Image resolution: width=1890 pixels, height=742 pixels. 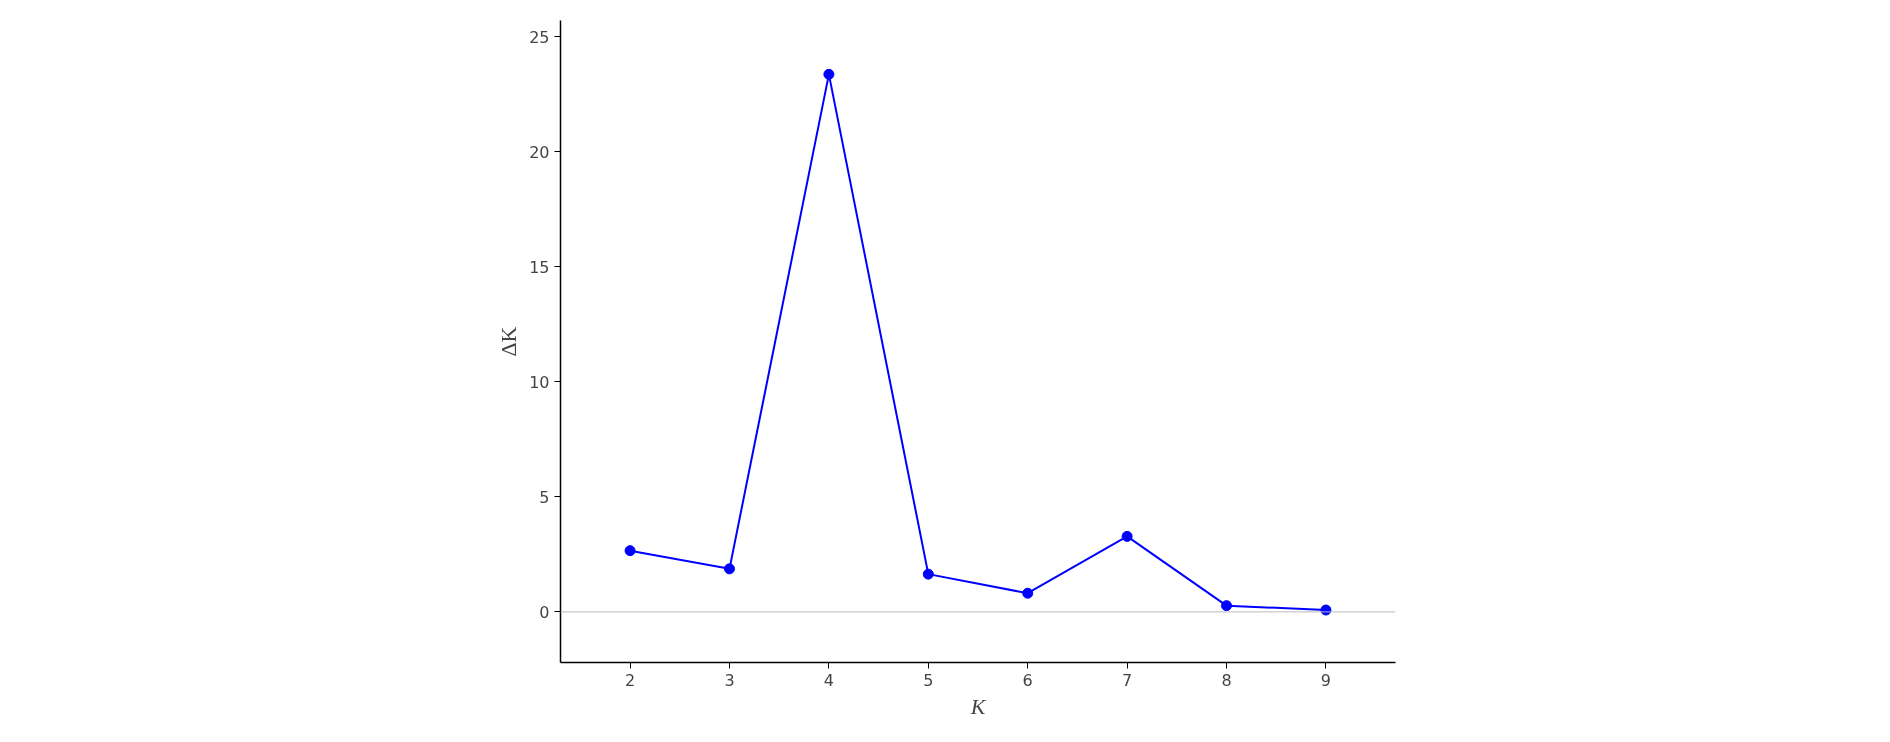 I want to click on x-tick-label: 2, so click(x=630, y=680).